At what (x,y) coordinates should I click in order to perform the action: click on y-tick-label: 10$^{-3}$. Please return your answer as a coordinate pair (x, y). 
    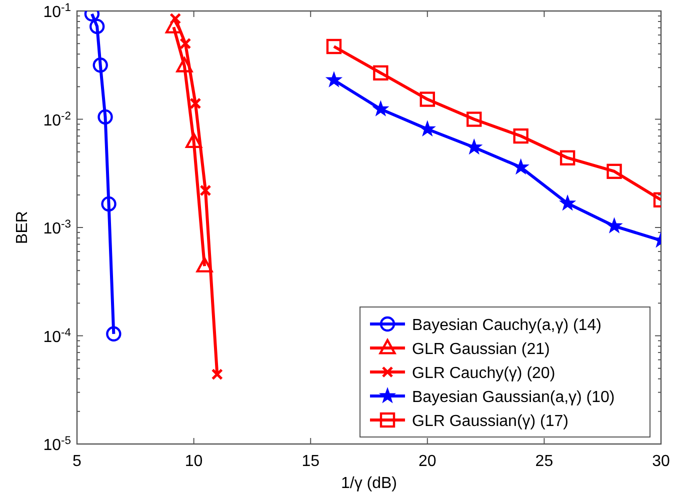
    Looking at the image, I should click on (57, 228).